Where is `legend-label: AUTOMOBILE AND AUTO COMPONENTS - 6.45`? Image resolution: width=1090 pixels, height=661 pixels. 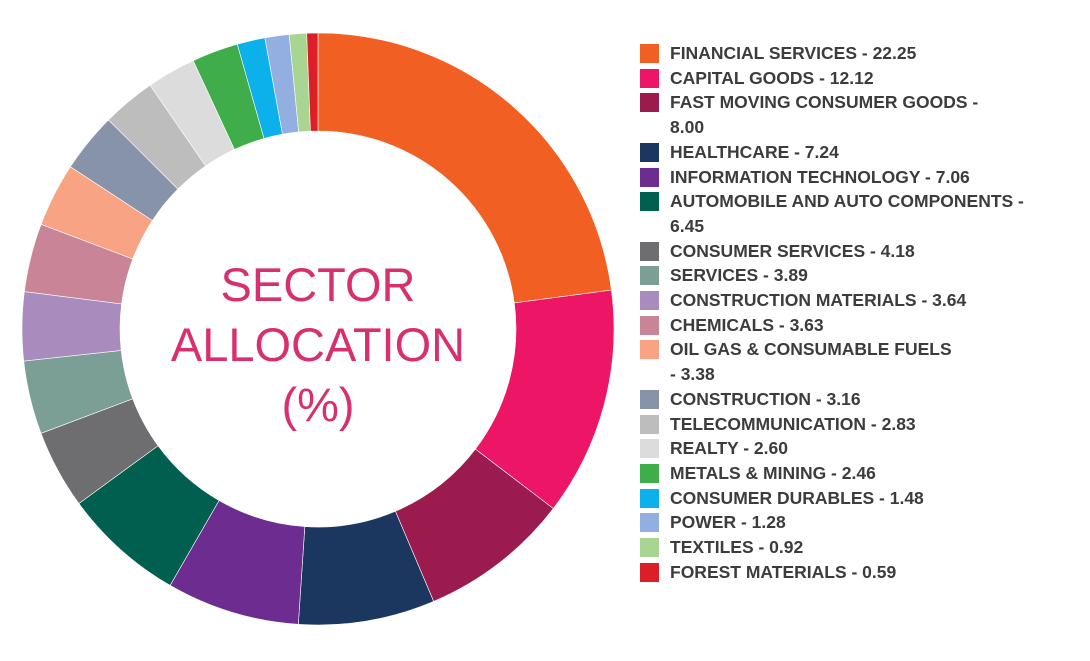
legend-label: AUTOMOBILE AND AUTO COMPONENTS - 6.45 is located at coordinates (847, 213).